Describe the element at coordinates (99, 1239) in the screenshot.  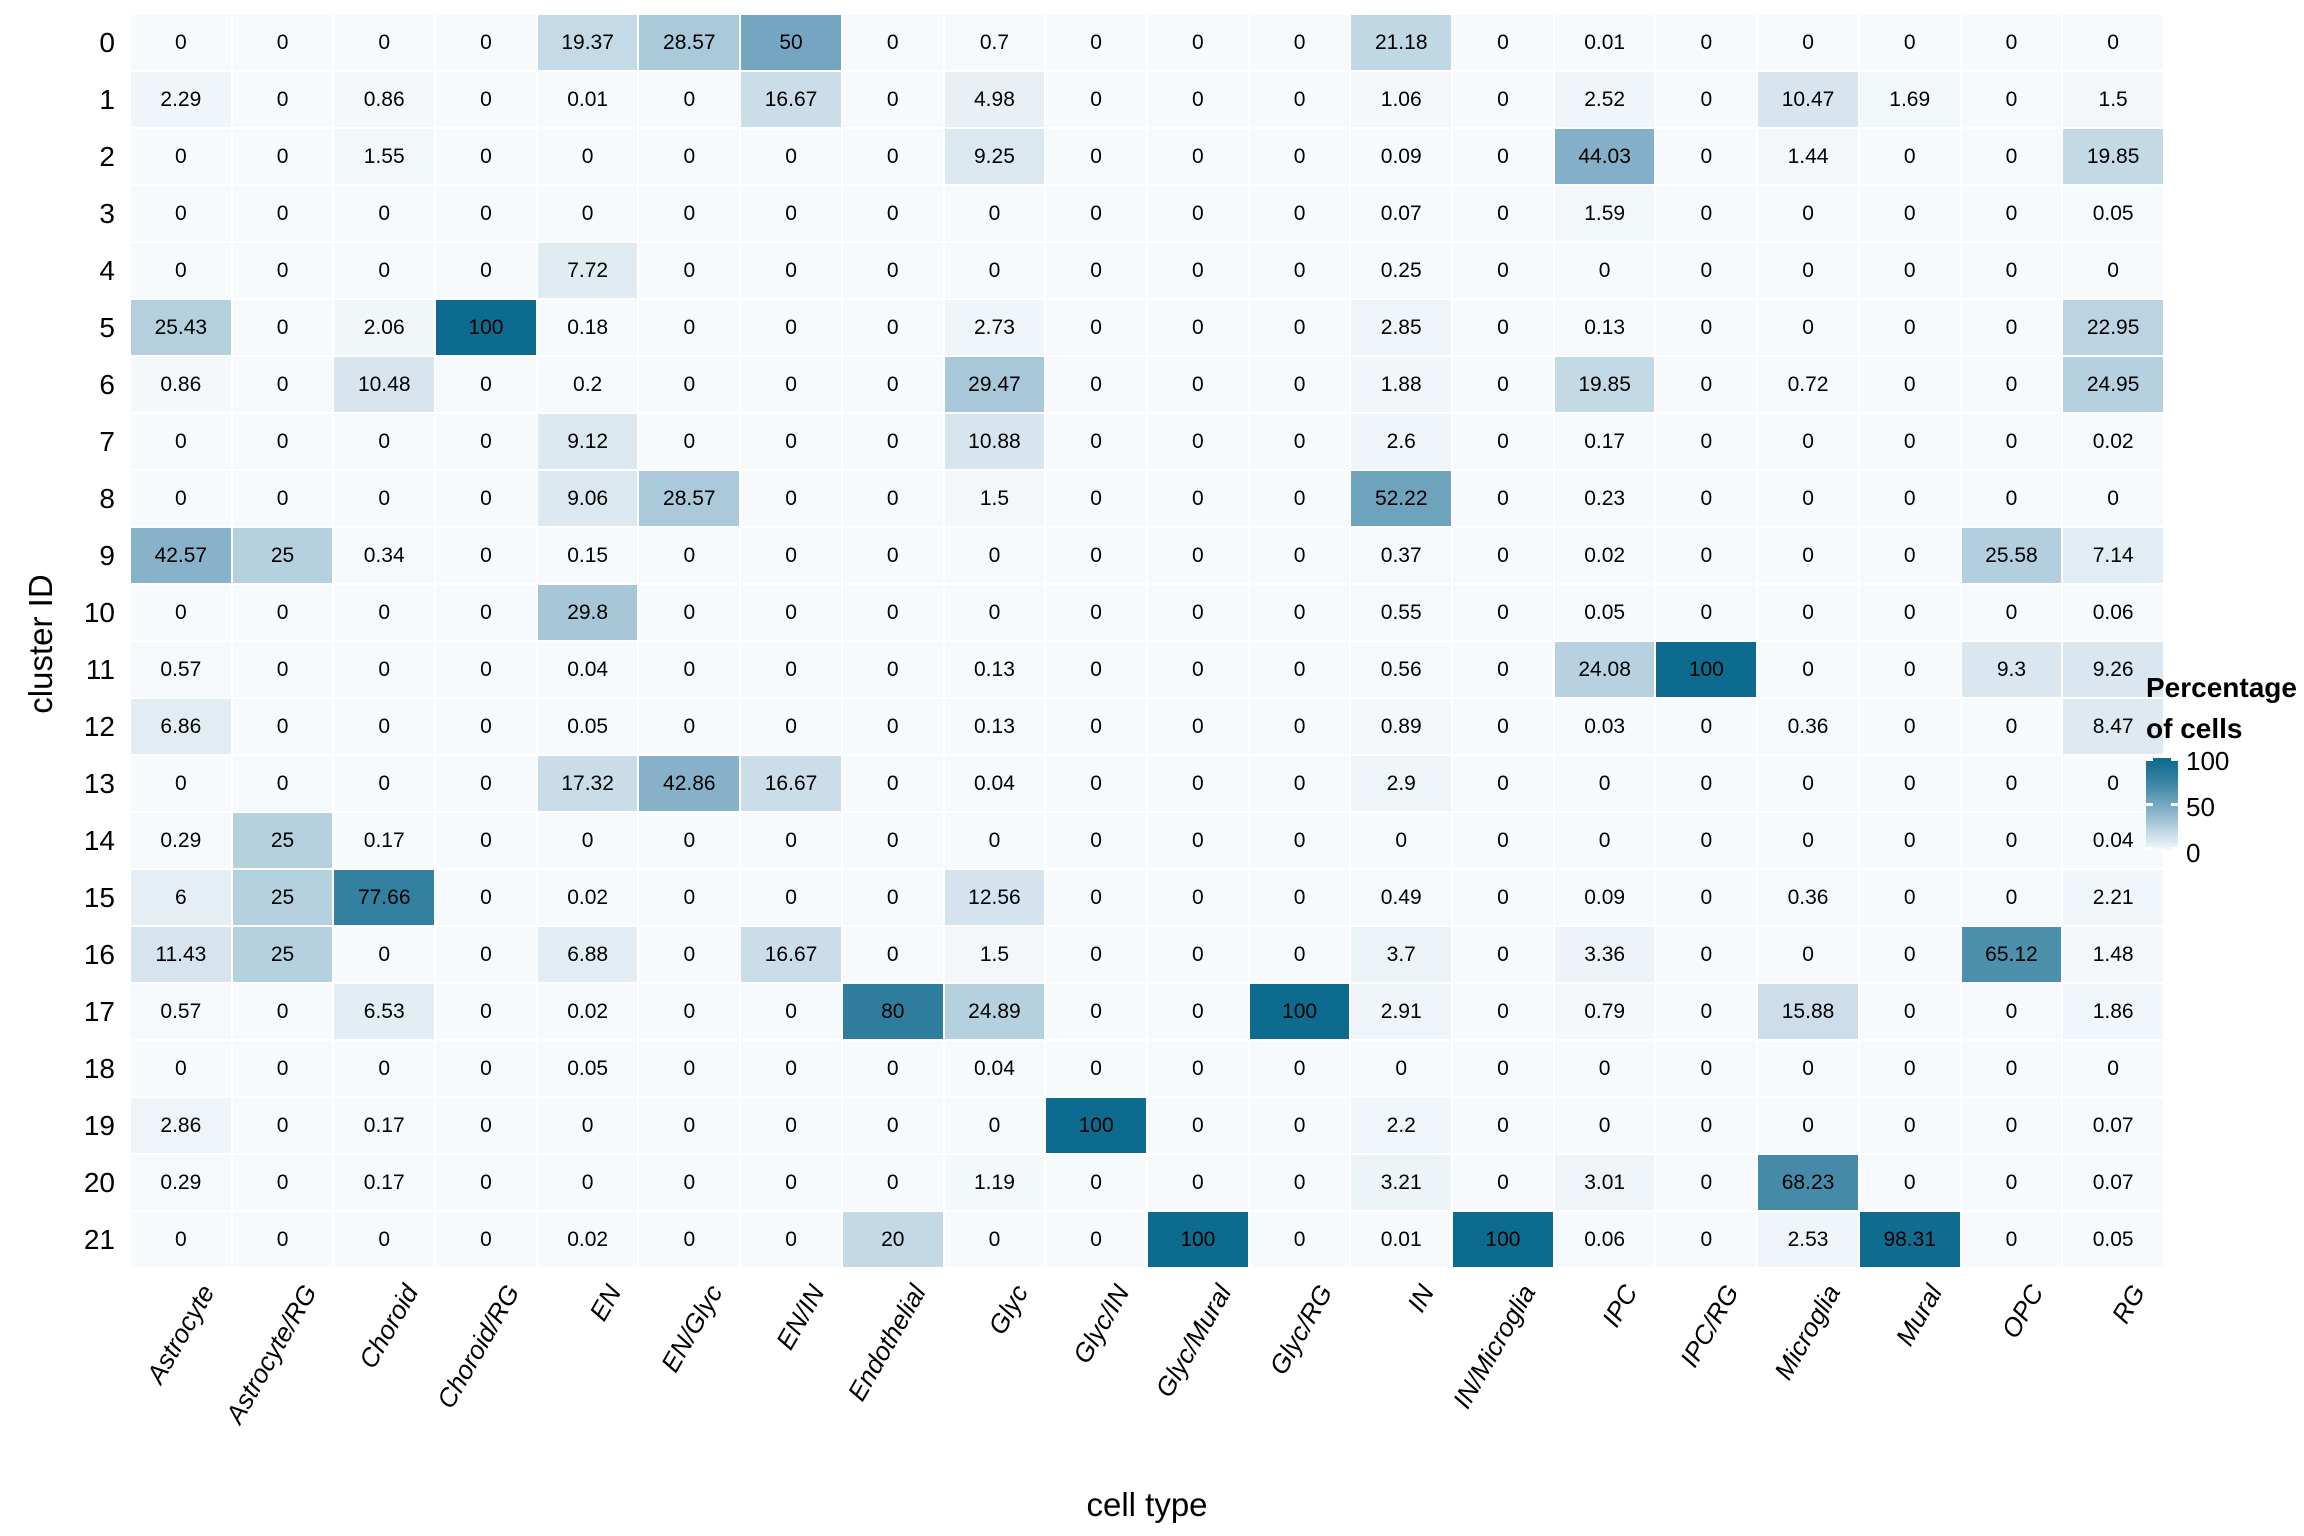
I see `row-label-cluster-21: 21` at that location.